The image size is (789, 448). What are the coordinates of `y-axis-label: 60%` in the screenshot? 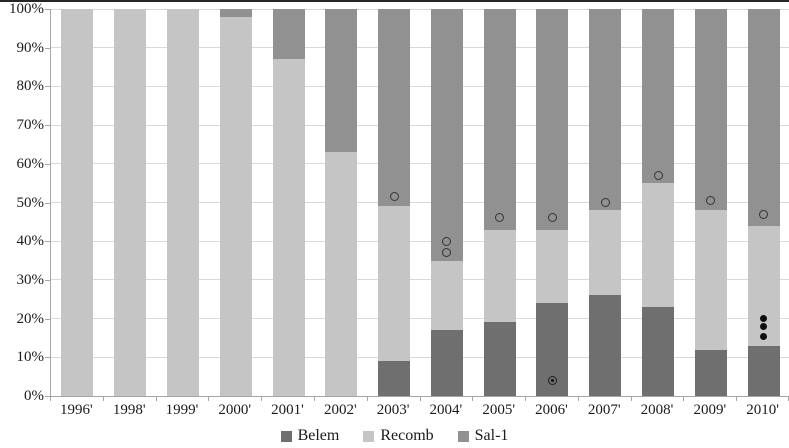 It's located at (30, 163).